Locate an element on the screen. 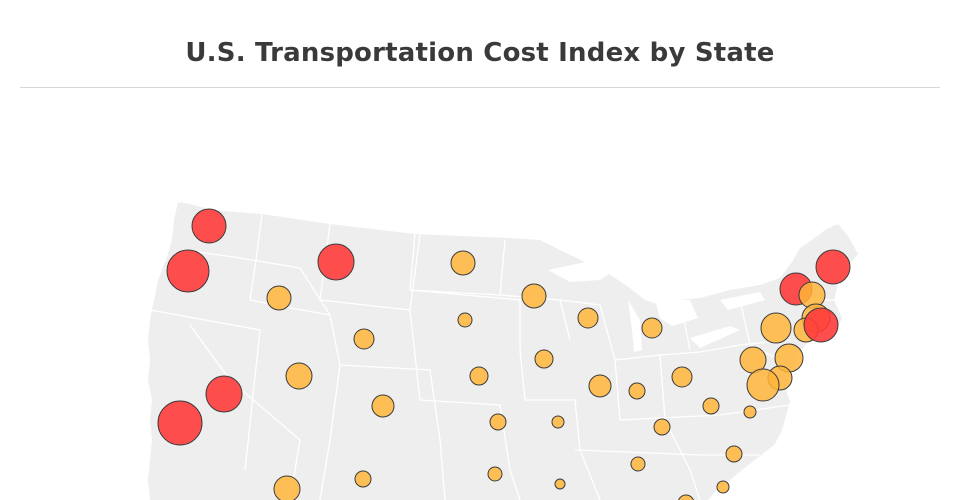 The image size is (960, 500). bubble-nv is located at coordinates (224, 394).